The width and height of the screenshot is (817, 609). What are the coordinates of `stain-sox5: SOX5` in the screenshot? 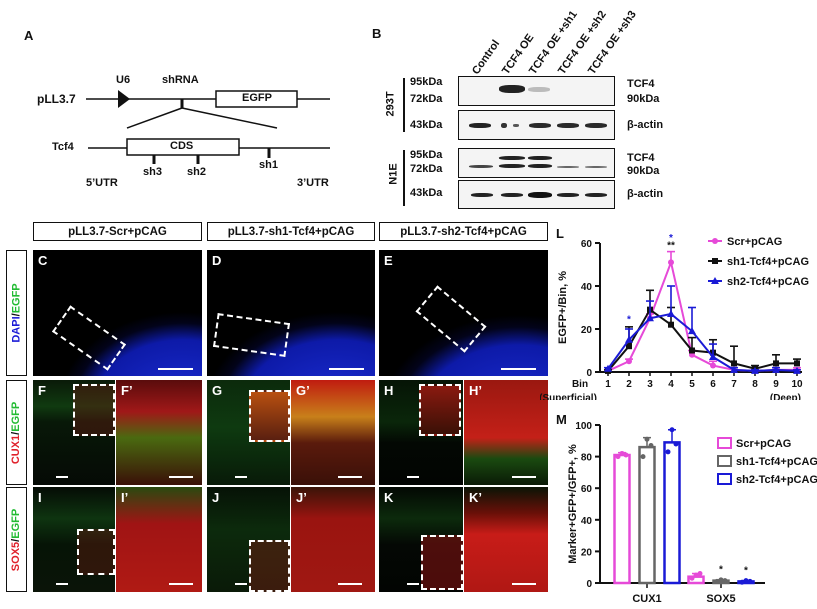 It's located at (16, 556).